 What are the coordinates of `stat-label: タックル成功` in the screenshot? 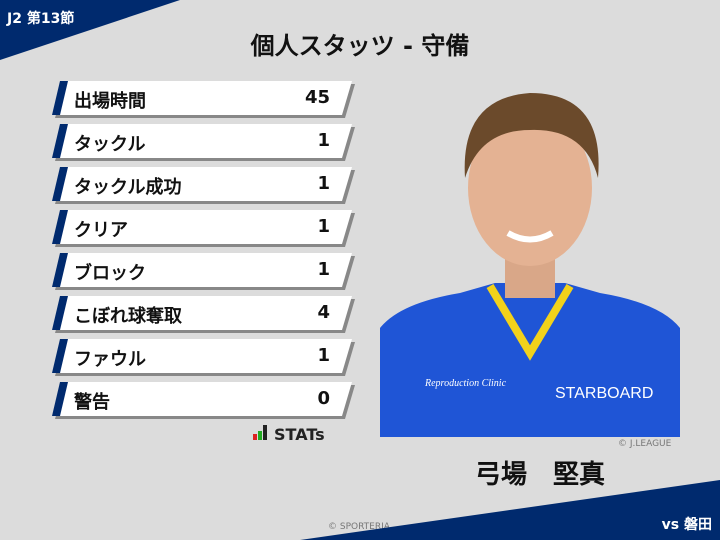 It's located at (128, 187).